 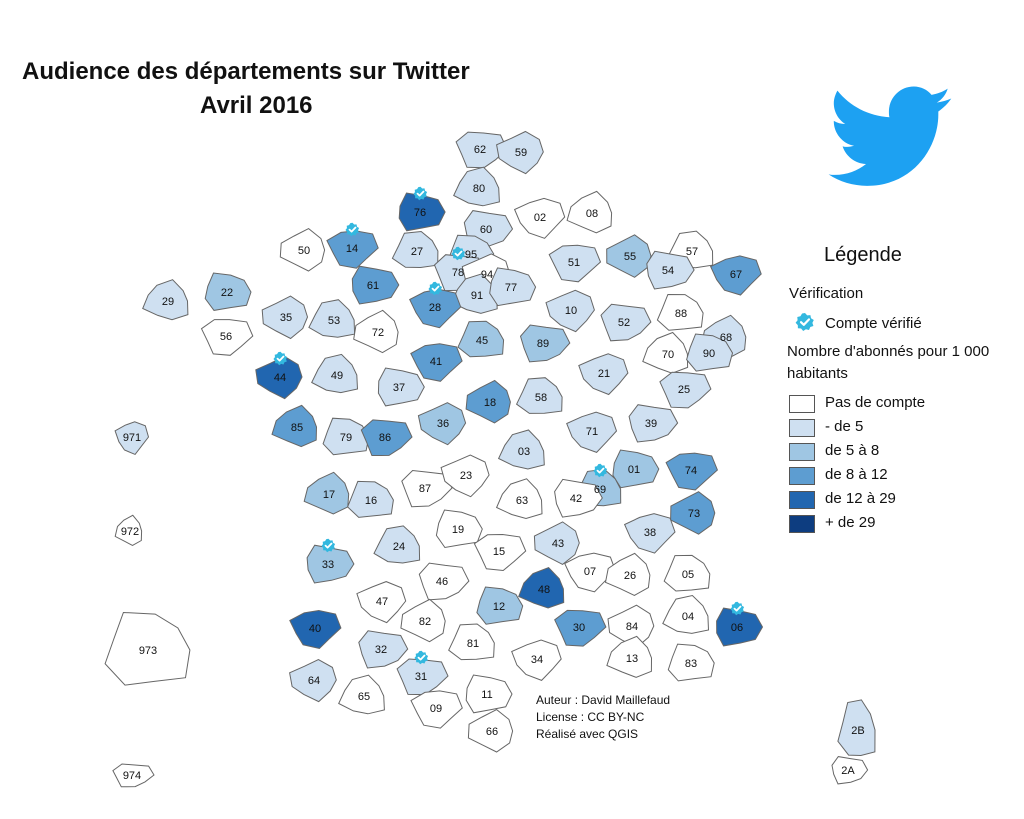 What do you see at coordinates (490, 403) in the screenshot?
I see `department-label: 18` at bounding box center [490, 403].